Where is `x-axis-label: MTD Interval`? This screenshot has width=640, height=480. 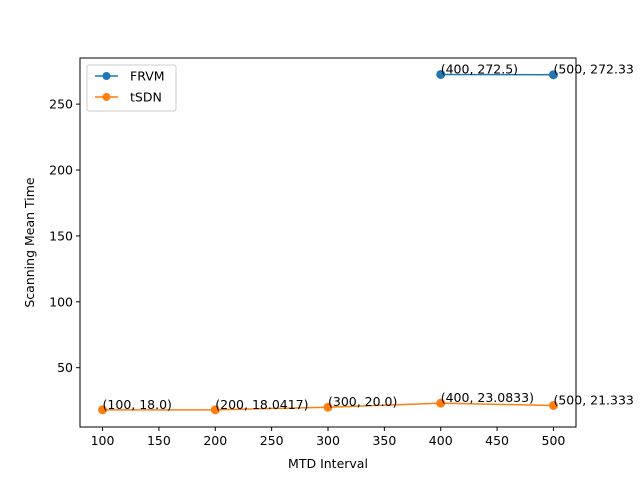
x-axis-label: MTD Interval is located at coordinates (328, 463).